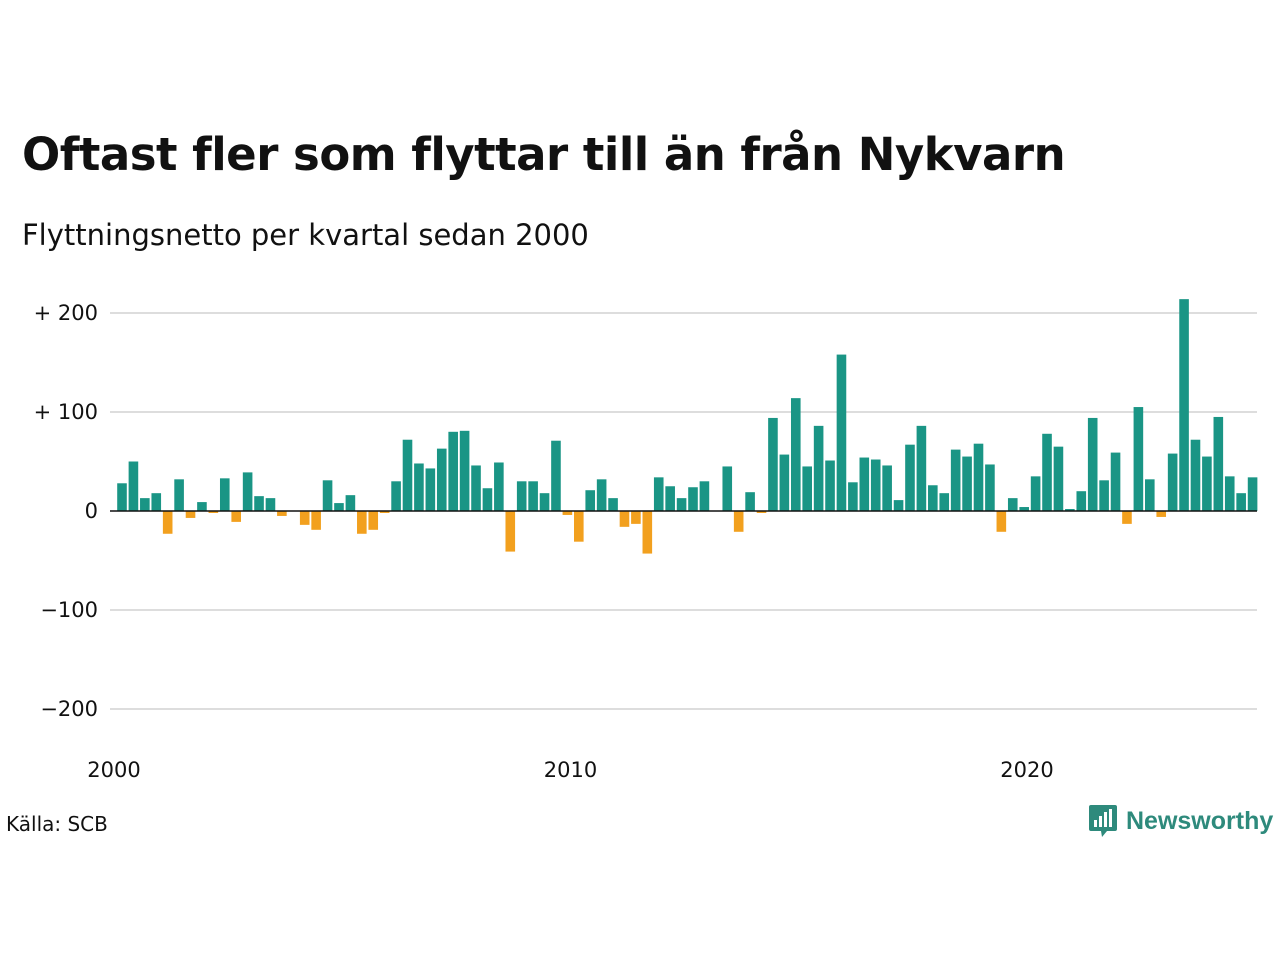 The height and width of the screenshot is (960, 1280). Describe the element at coordinates (69, 709) in the screenshot. I see `y-tick-label: −200` at that location.